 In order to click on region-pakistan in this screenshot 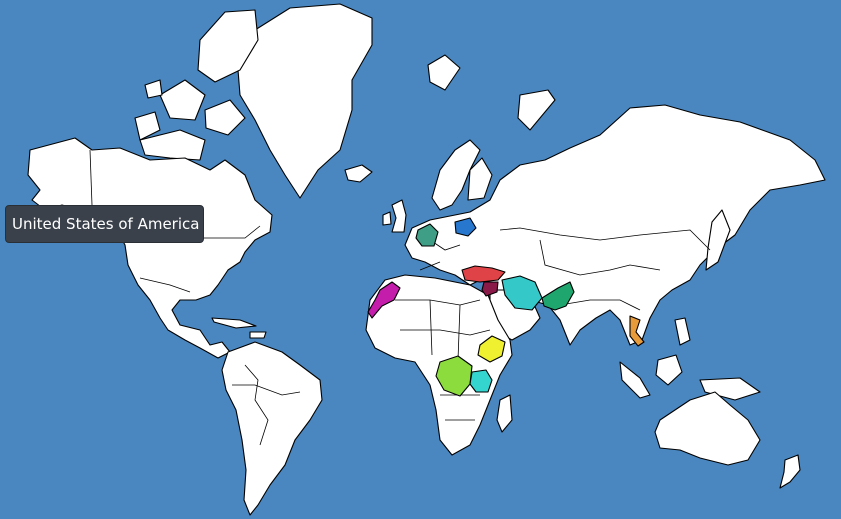, I will do `click(558, 296)`.